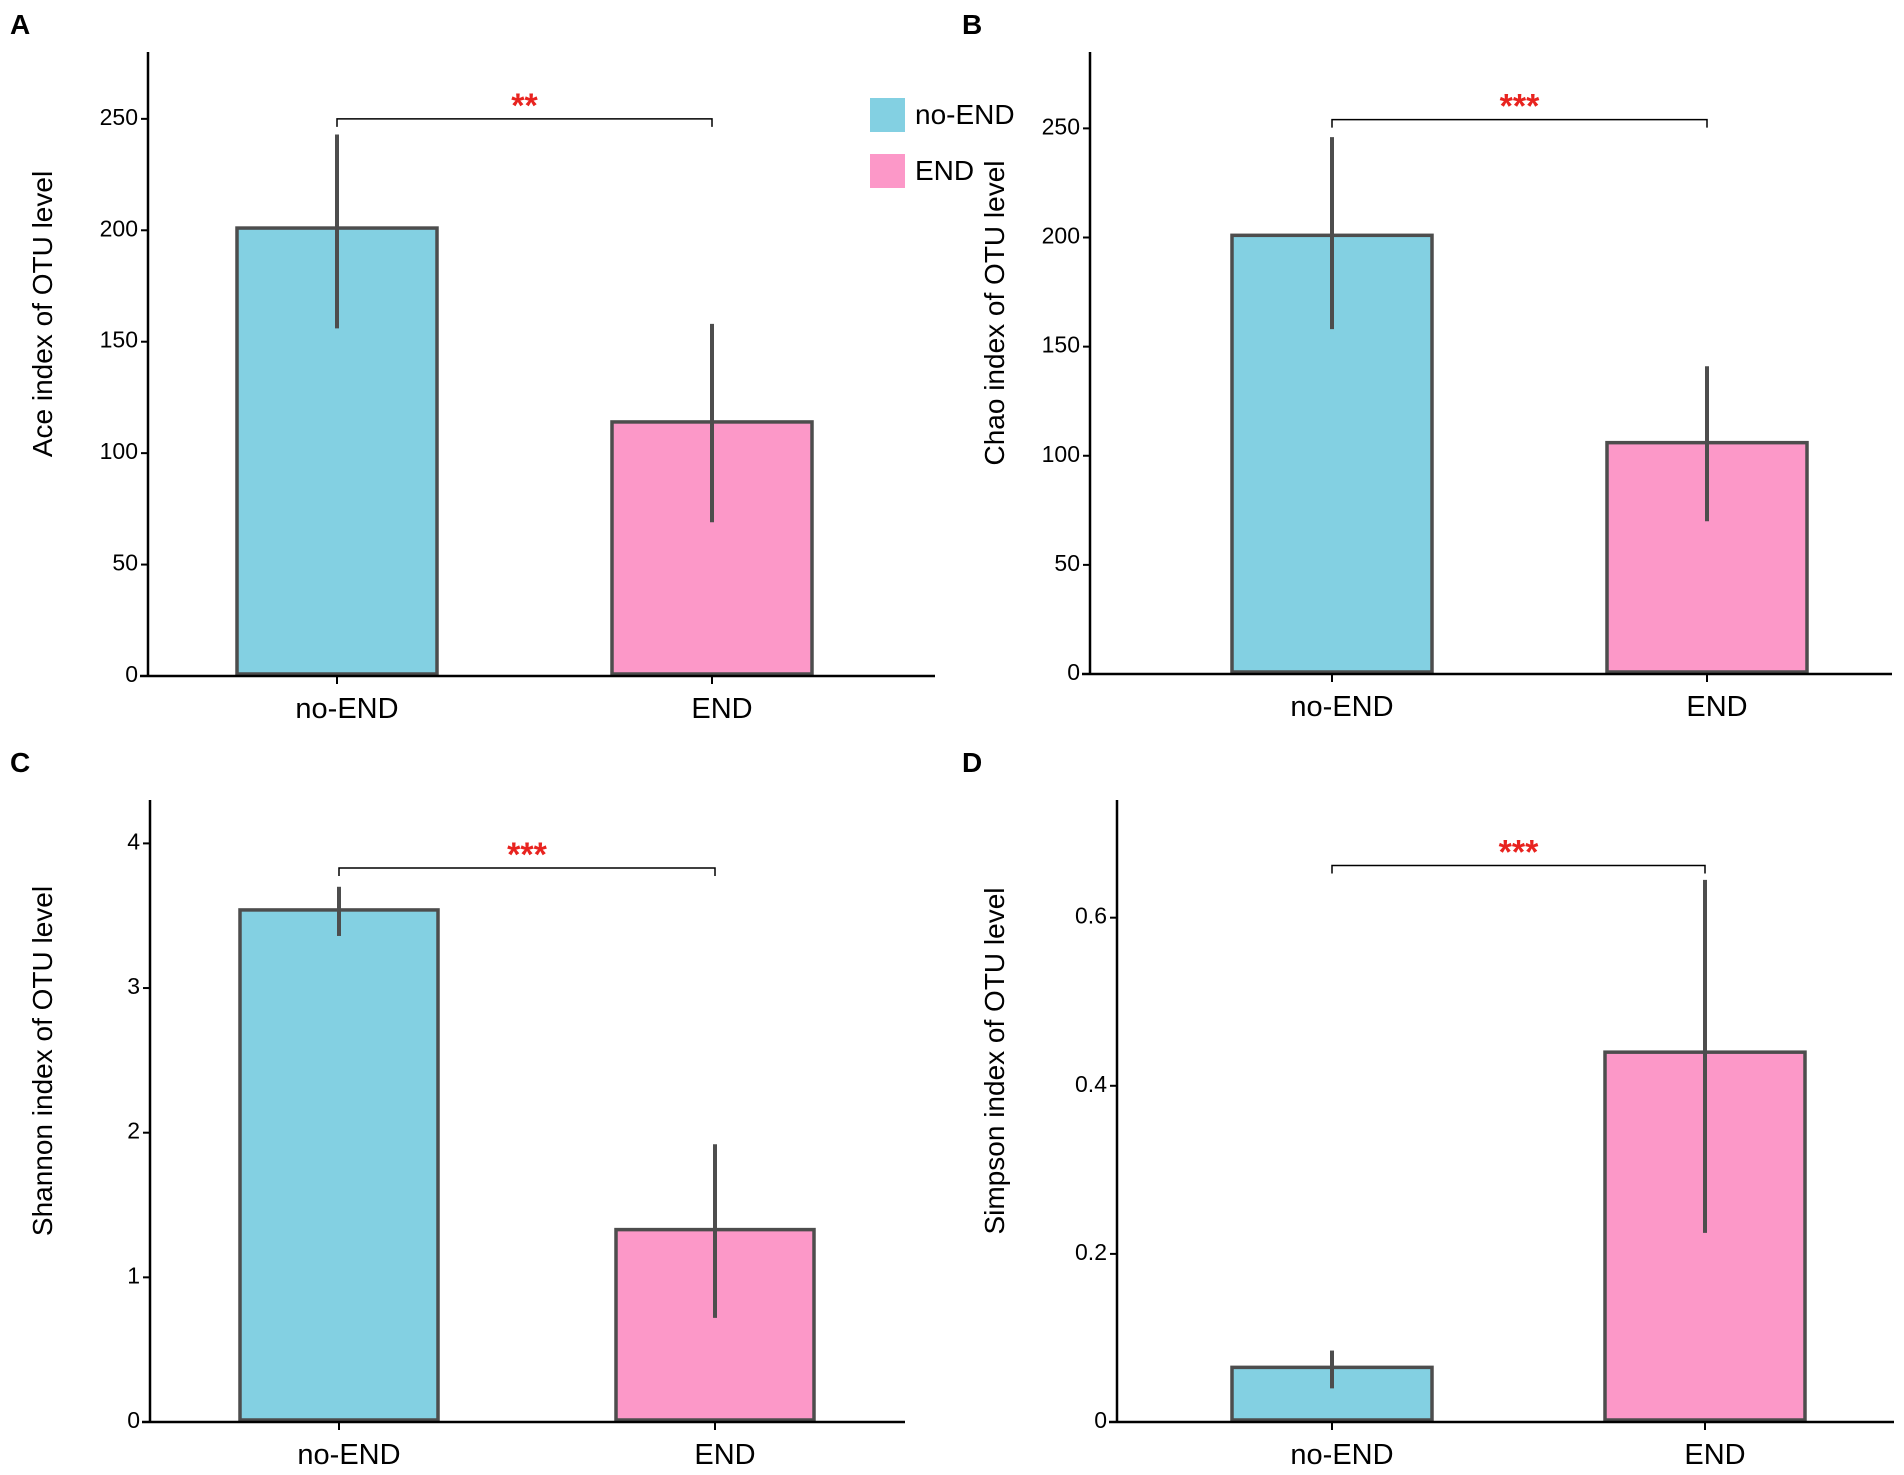  I want to click on y-axis-label: Chao index of OTU level, so click(994, 312).